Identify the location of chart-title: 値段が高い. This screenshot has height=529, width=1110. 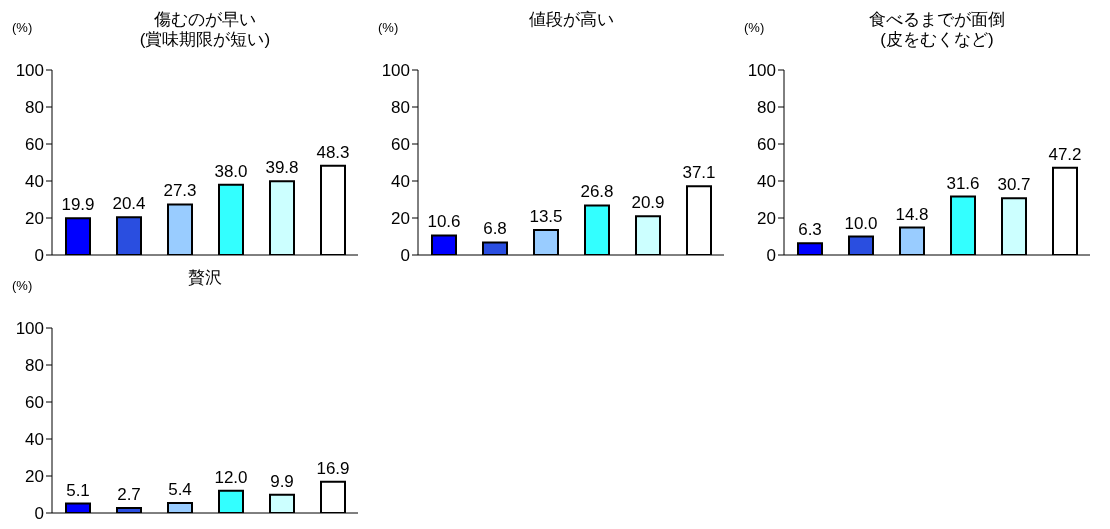
(571, 20).